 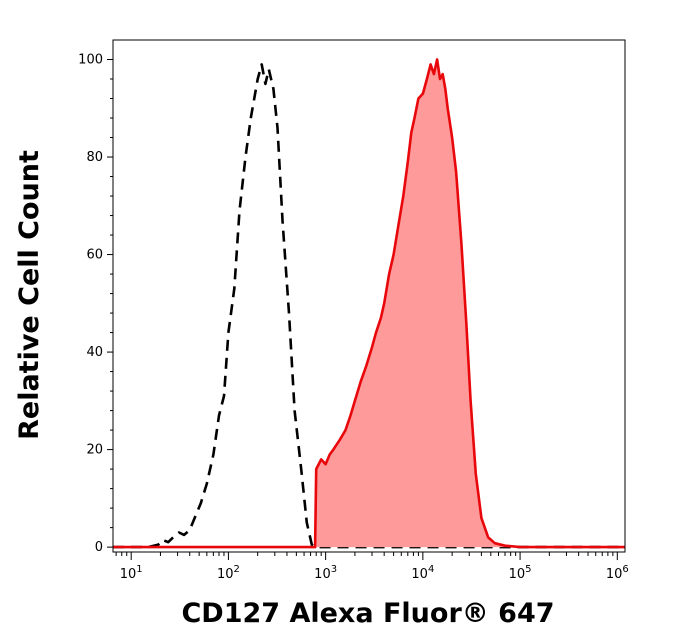 What do you see at coordinates (94, 352) in the screenshot?
I see `y-tick-label-2: 40` at bounding box center [94, 352].